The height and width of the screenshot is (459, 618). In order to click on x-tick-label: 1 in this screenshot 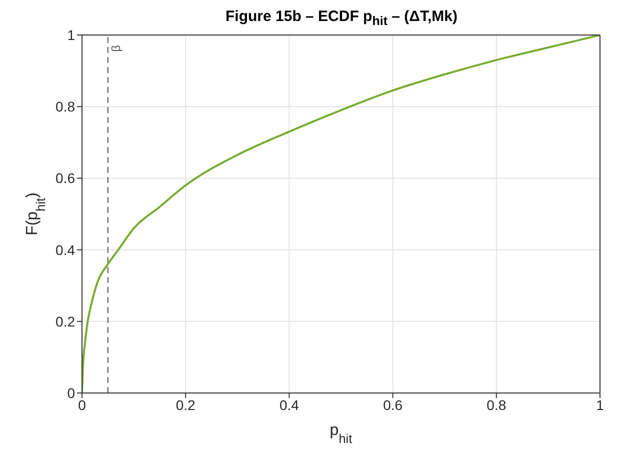, I will do `click(600, 404)`.